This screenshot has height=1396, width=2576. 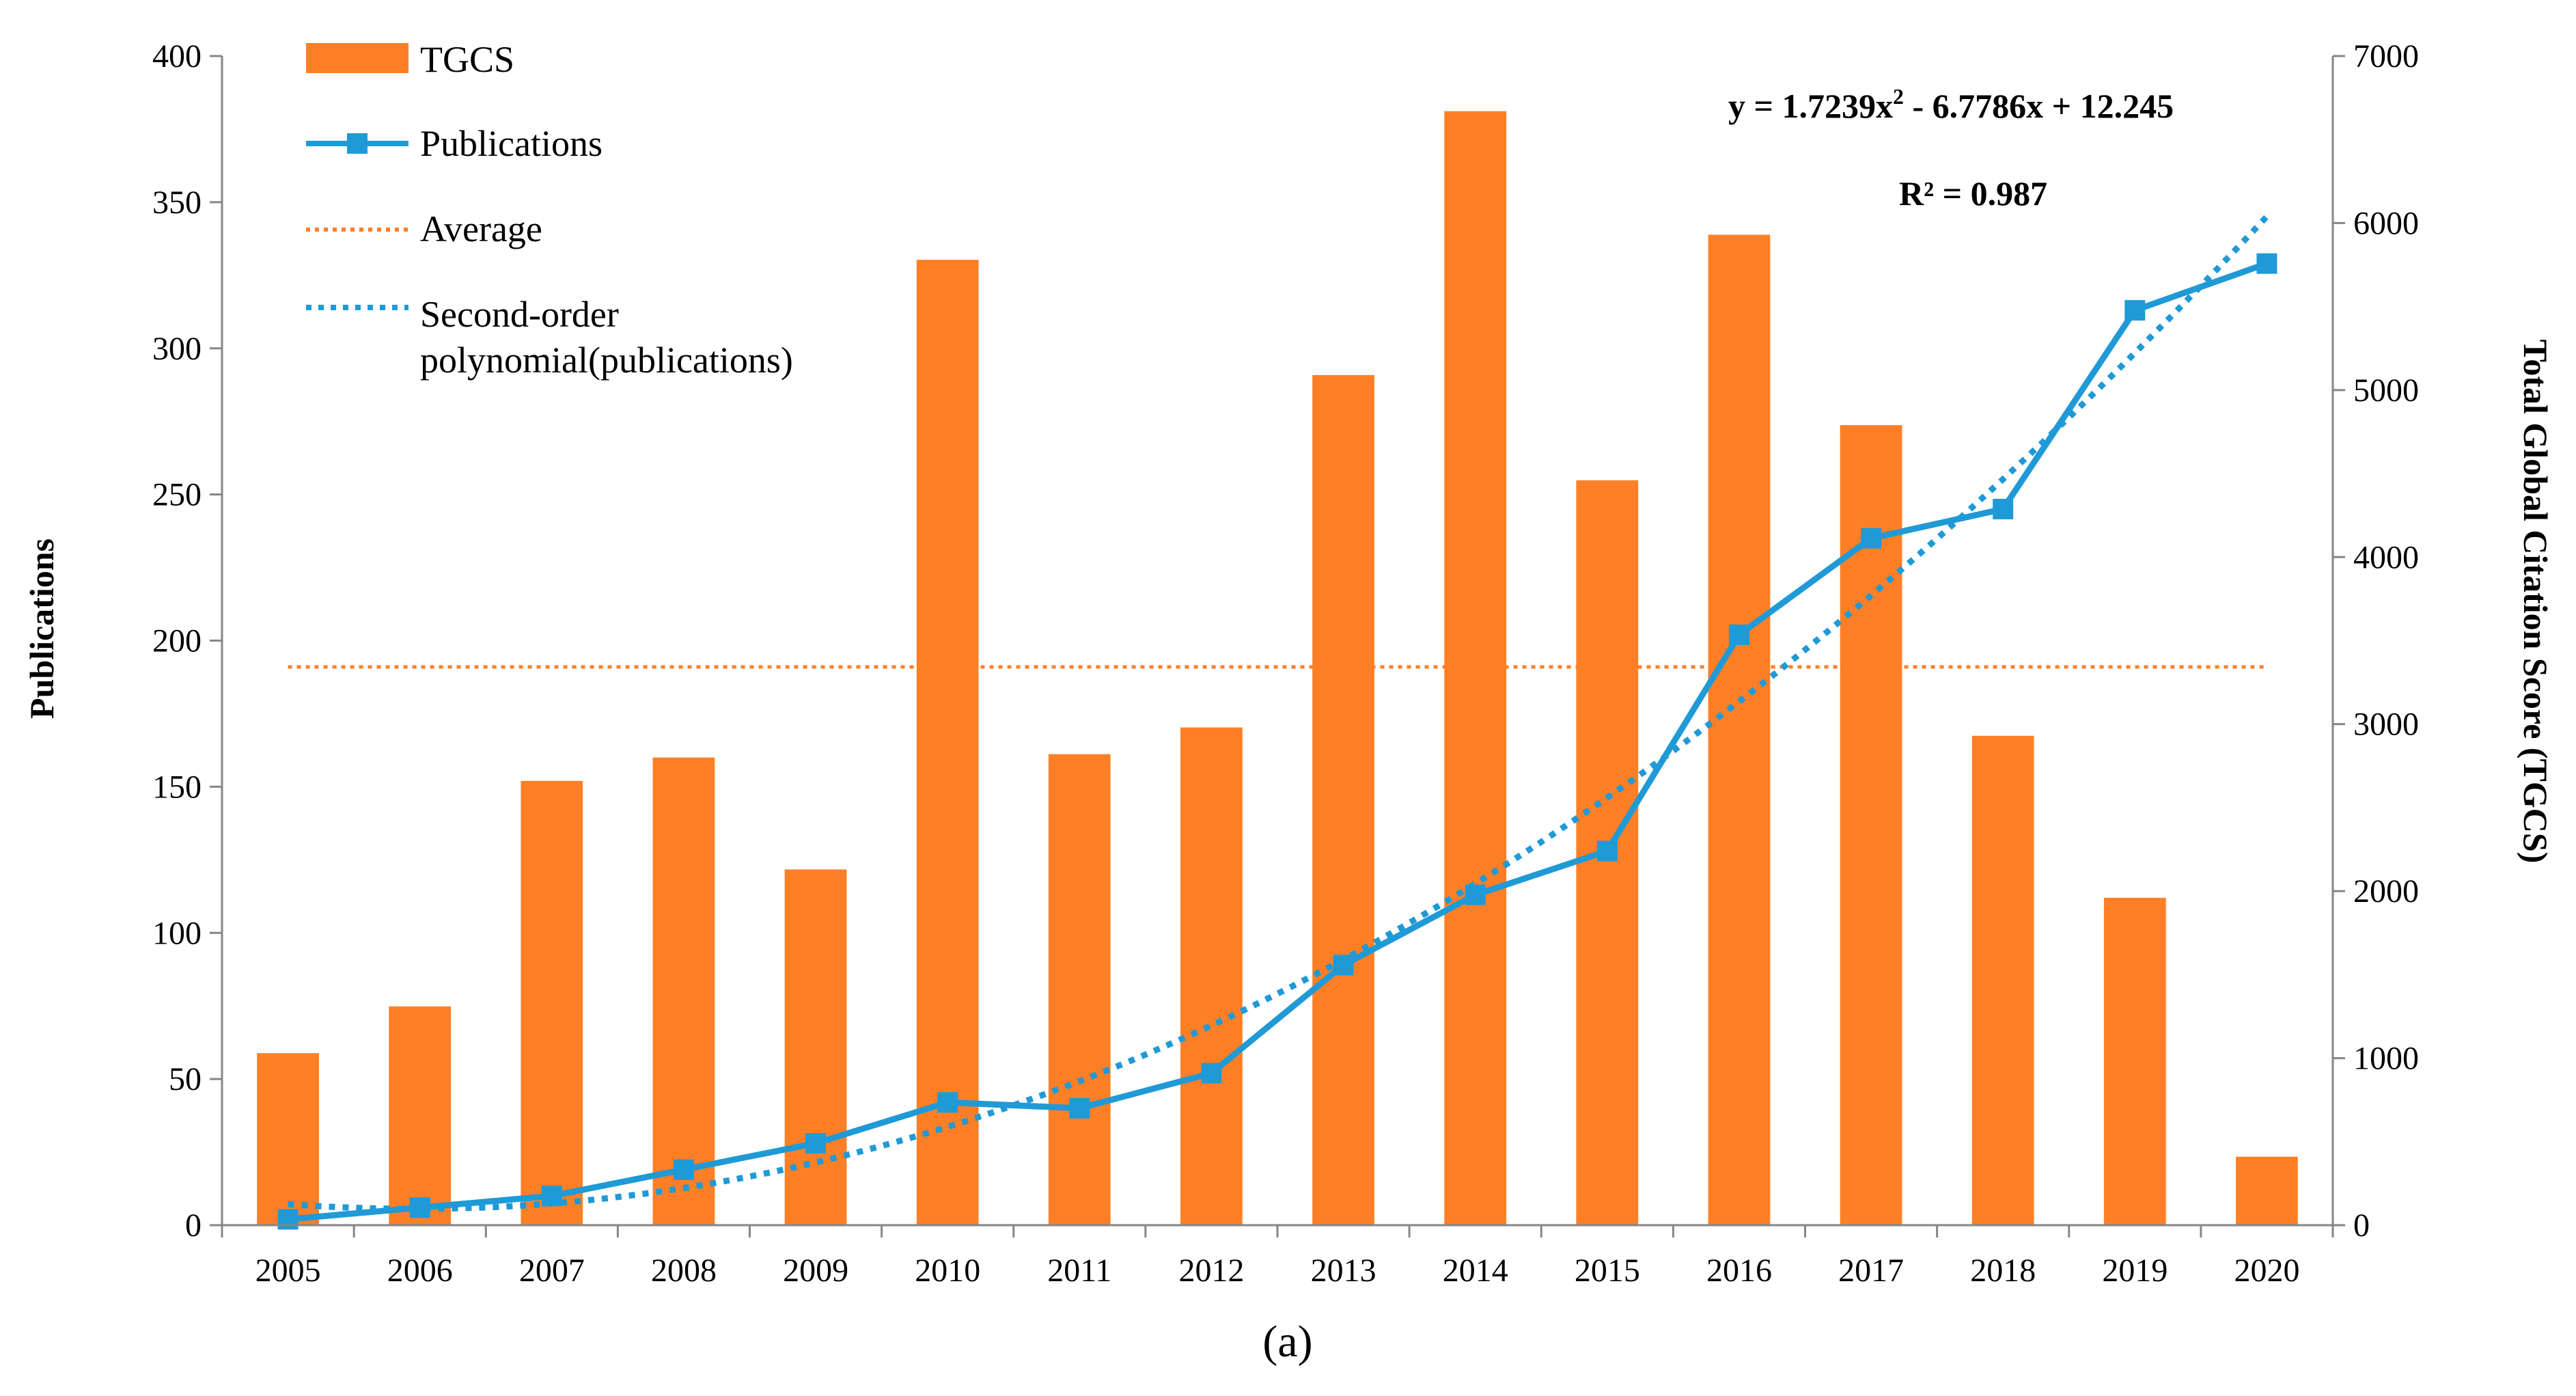 I want to click on legend-label-average: Average, so click(x=481, y=228).